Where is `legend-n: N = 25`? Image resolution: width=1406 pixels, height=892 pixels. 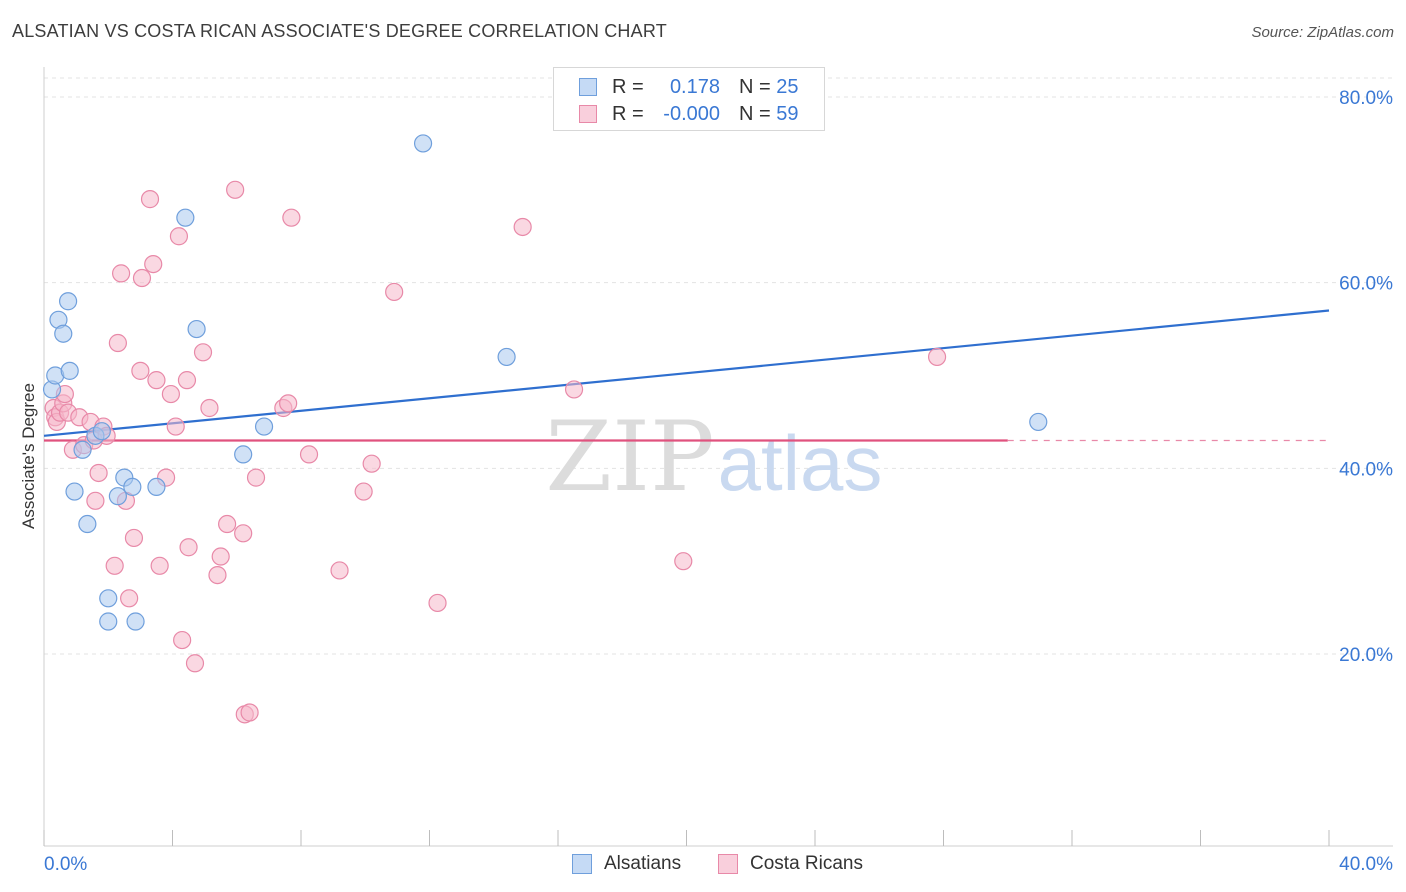 legend-n: N = 25 is located at coordinates (769, 87).